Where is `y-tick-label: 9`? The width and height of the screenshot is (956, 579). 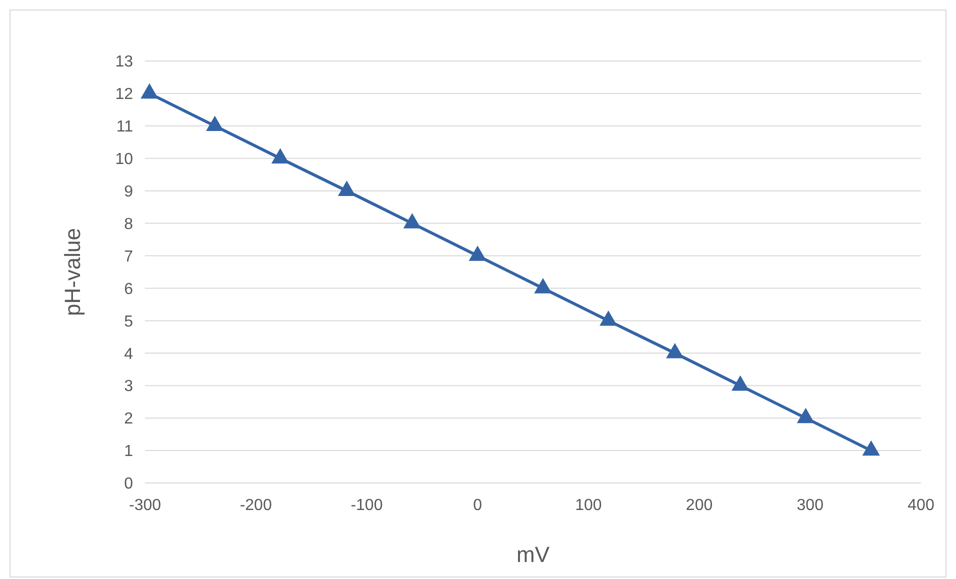 y-tick-label: 9 is located at coordinates (129, 191).